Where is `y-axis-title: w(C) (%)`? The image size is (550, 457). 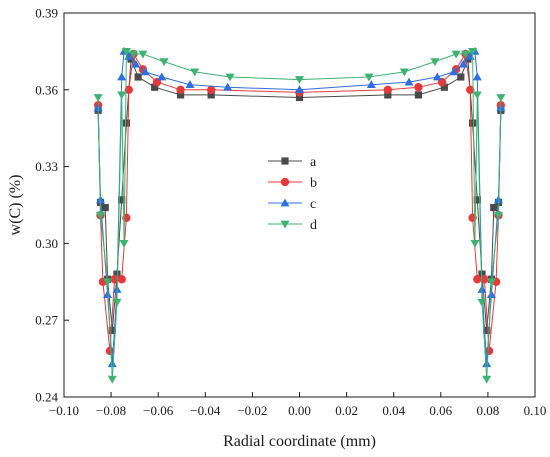 y-axis-title: w(C) (%) is located at coordinates (15, 205).